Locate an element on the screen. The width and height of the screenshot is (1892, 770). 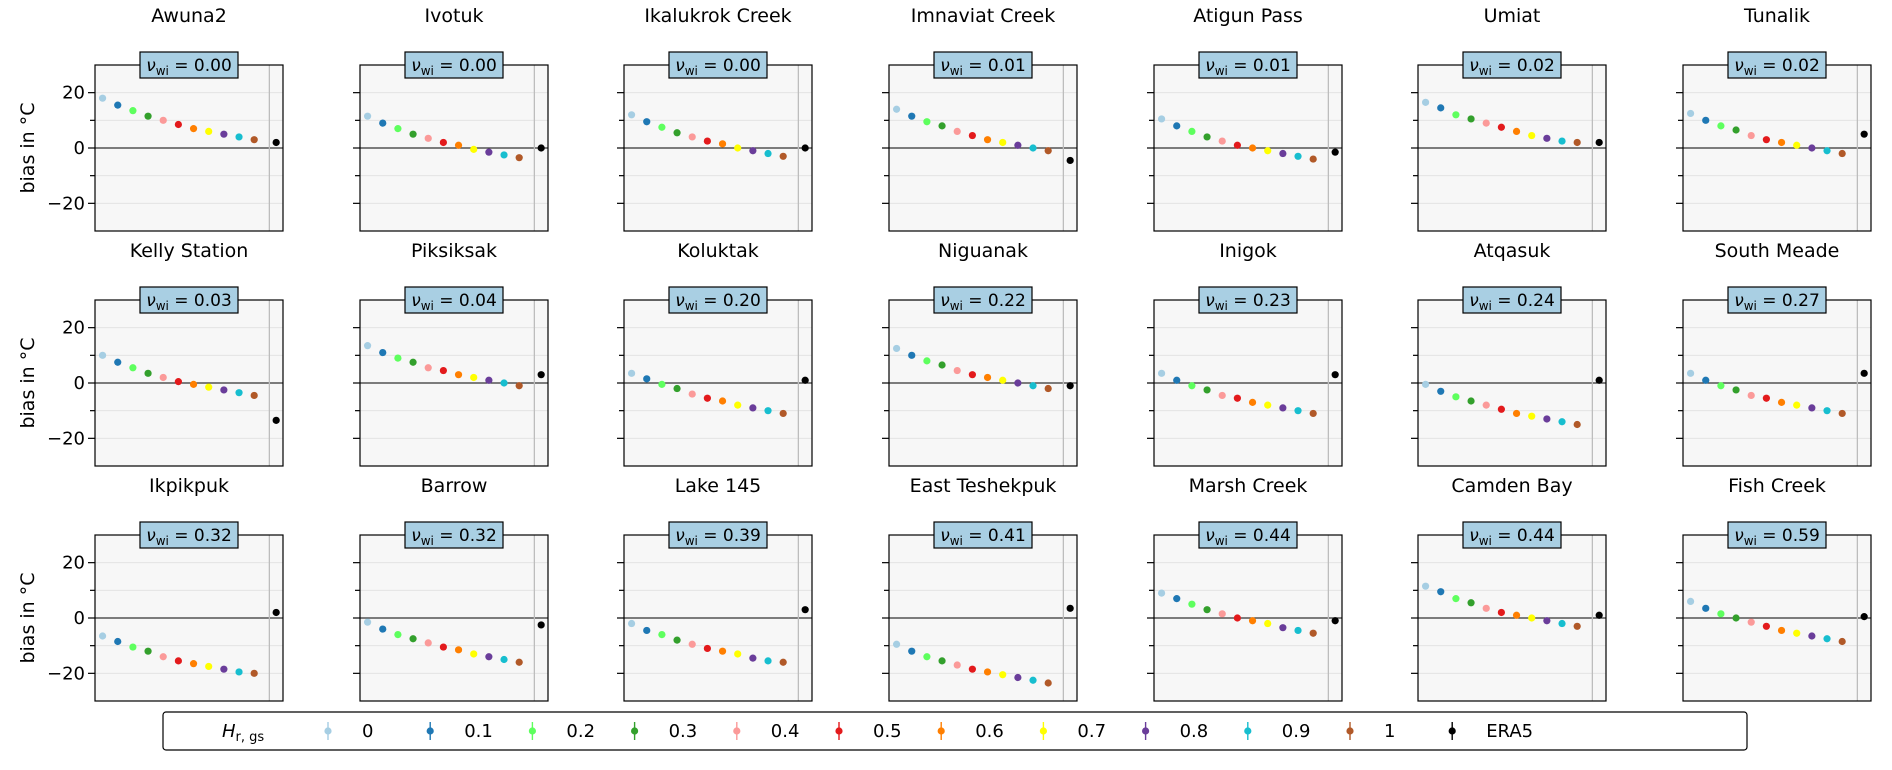
nu-label: νwi = 0.23 is located at coordinates (1248, 302).